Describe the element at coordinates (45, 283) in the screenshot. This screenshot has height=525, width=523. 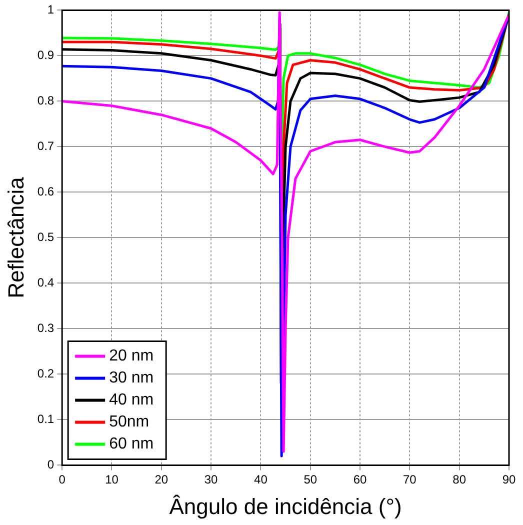
I see `y-tick-label: 0.4` at that location.